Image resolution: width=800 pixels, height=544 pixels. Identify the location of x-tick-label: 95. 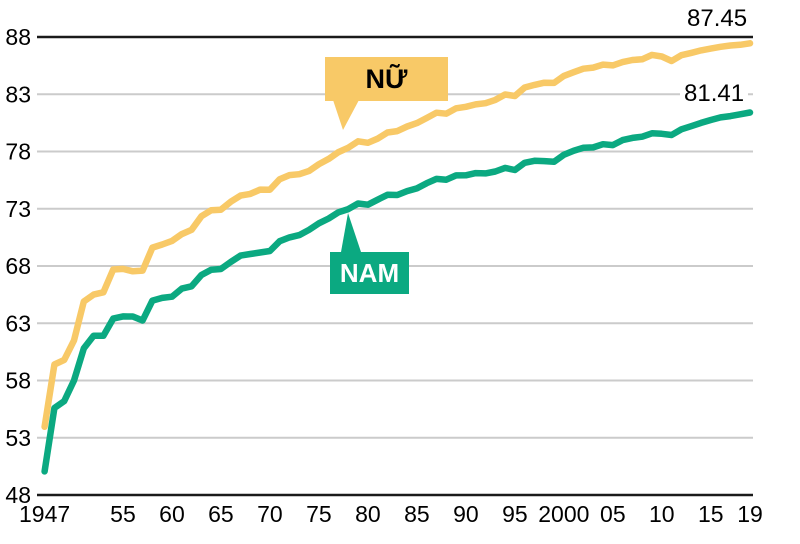
(515, 514).